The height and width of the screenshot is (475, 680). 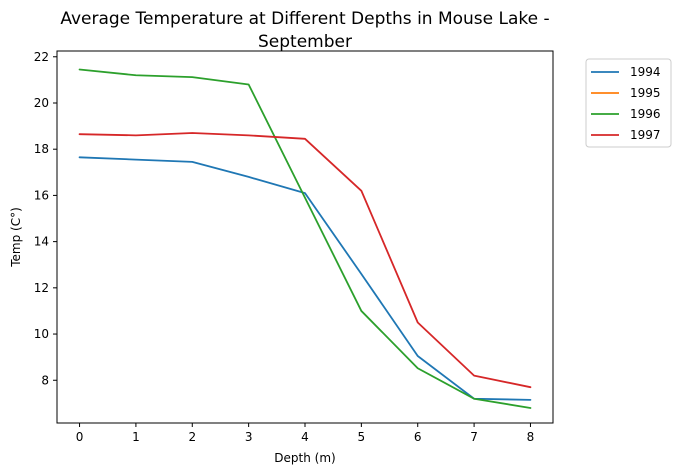 I want to click on x-tick-label: 0, so click(x=80, y=437).